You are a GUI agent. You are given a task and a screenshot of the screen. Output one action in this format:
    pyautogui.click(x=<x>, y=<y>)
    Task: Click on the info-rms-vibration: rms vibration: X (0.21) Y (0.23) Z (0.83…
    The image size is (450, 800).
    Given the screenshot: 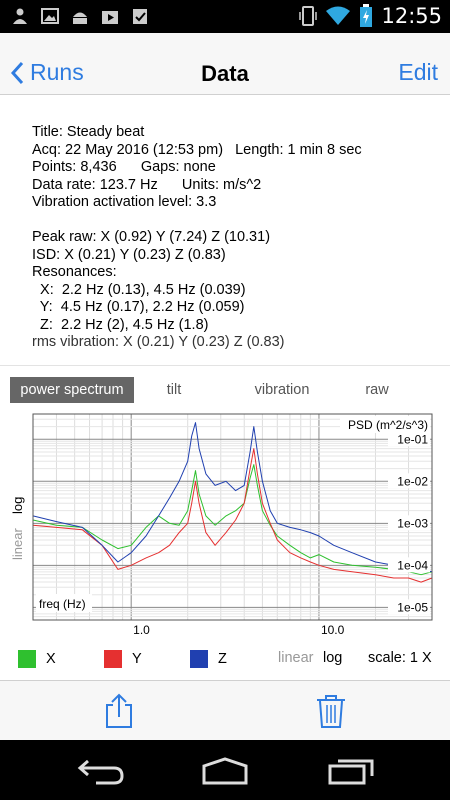 What is the action you would take?
    pyautogui.click(x=158, y=342)
    